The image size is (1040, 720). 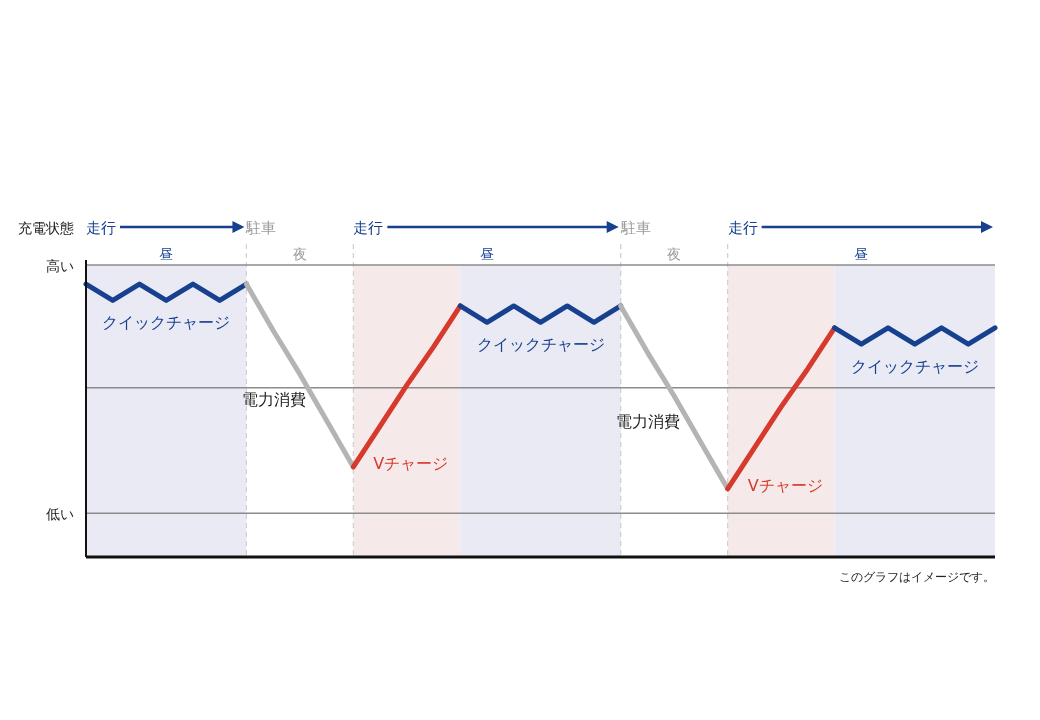 I want to click on ref-line-label: 高い, so click(x=60, y=266).